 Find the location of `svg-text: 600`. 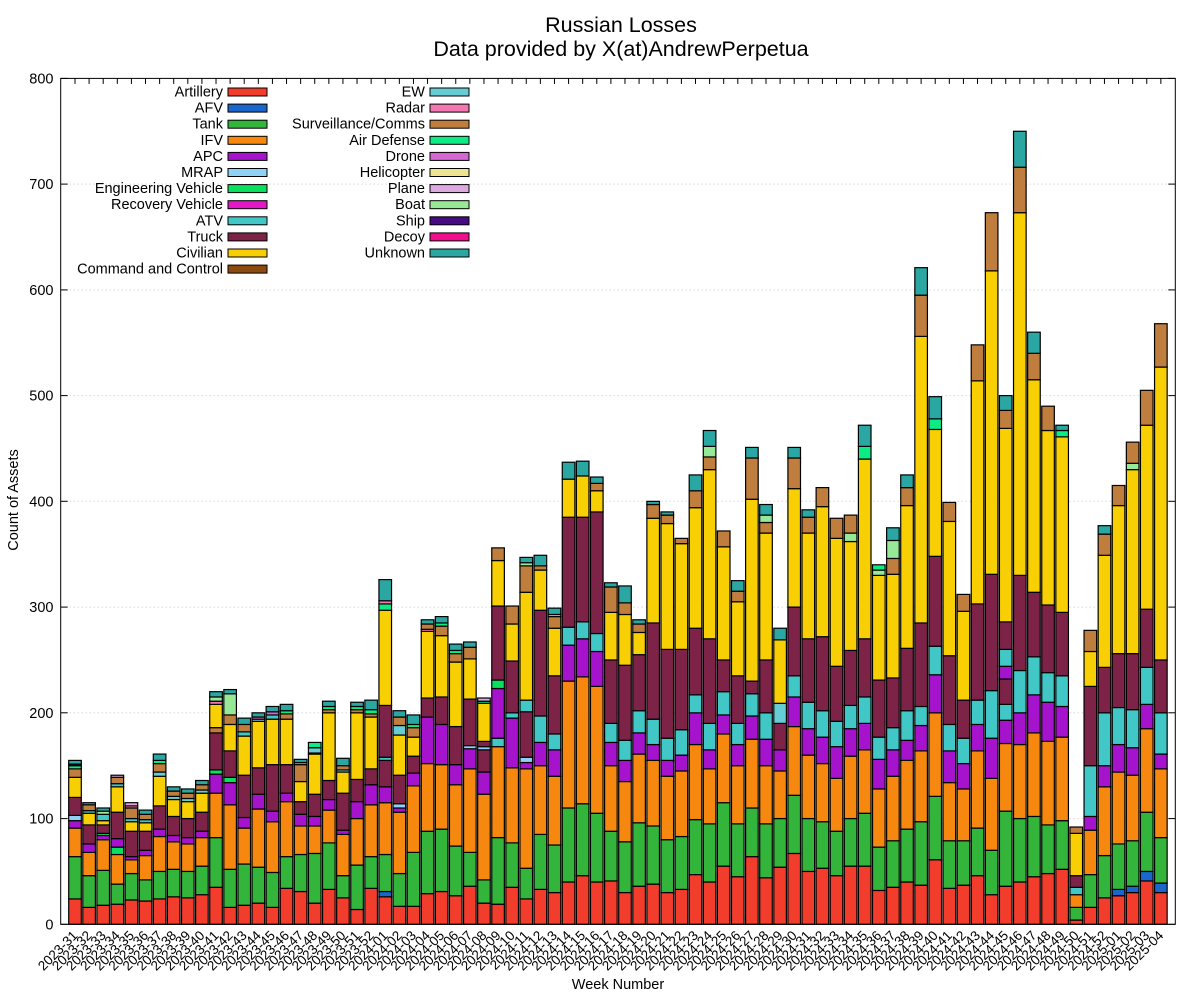

svg-text: 600 is located at coordinates (41, 291).